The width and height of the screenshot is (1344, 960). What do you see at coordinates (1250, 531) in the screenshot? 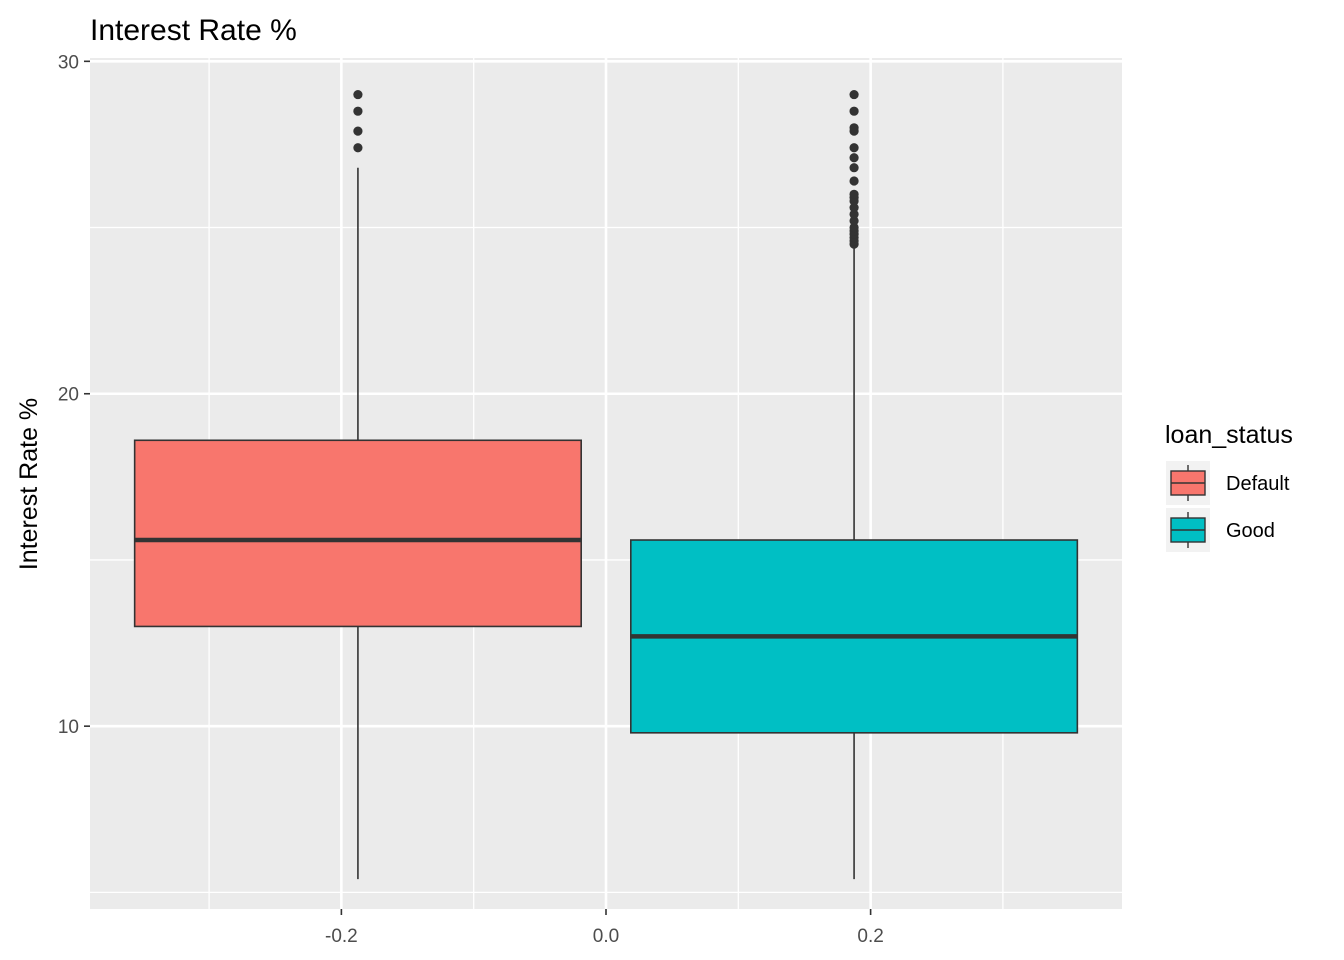
I see `legend-label: Good` at bounding box center [1250, 531].